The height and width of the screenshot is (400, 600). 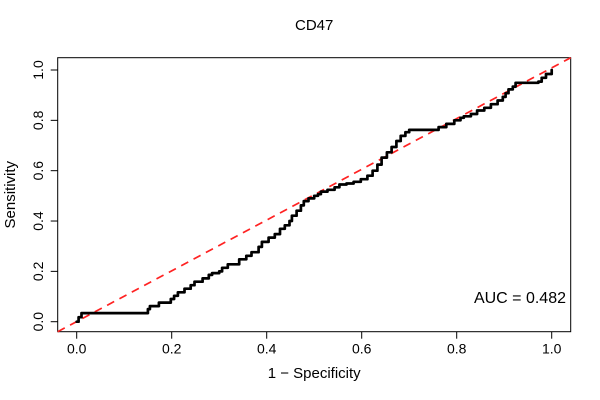 What do you see at coordinates (552, 349) in the screenshot?
I see `x-axis-tick-label: 1.0` at bounding box center [552, 349].